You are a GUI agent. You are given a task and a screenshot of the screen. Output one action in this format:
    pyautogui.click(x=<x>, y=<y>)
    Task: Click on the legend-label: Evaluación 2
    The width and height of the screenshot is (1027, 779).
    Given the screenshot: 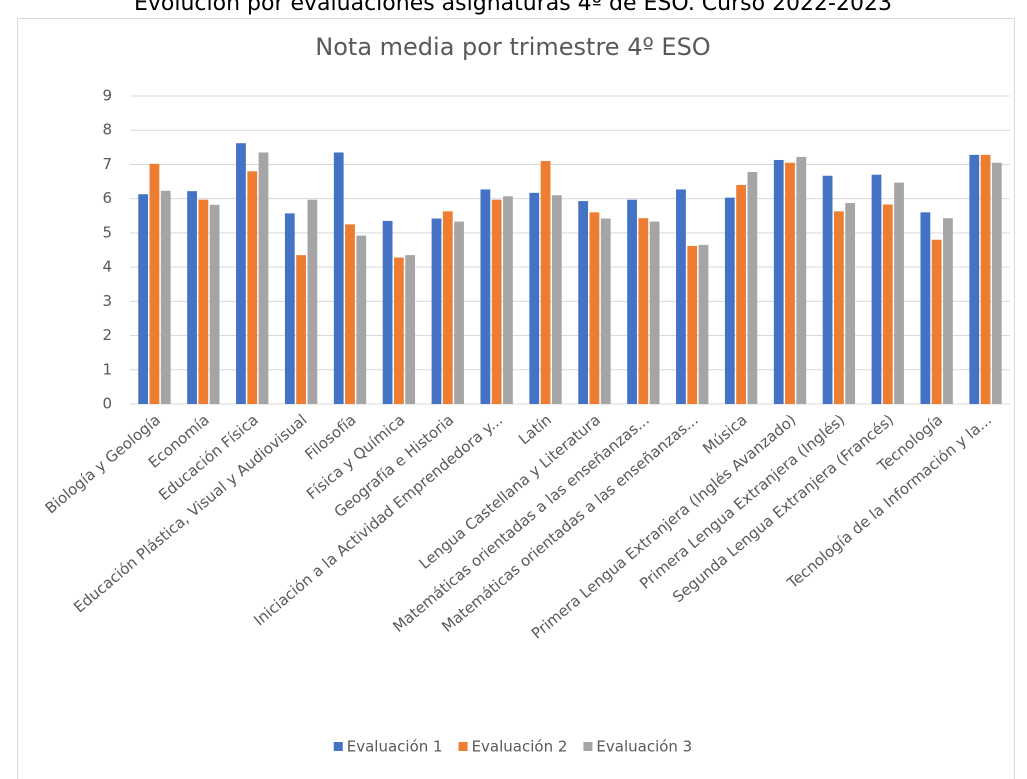 What is the action you would take?
    pyautogui.click(x=520, y=747)
    